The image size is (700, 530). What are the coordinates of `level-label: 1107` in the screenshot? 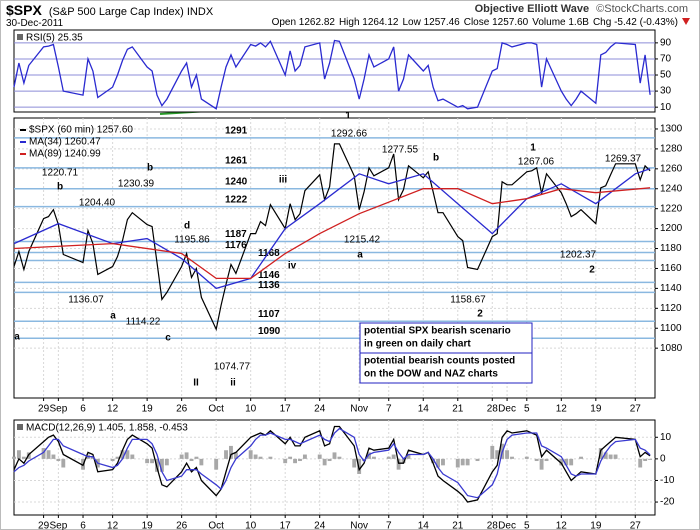 It's located at (269, 314).